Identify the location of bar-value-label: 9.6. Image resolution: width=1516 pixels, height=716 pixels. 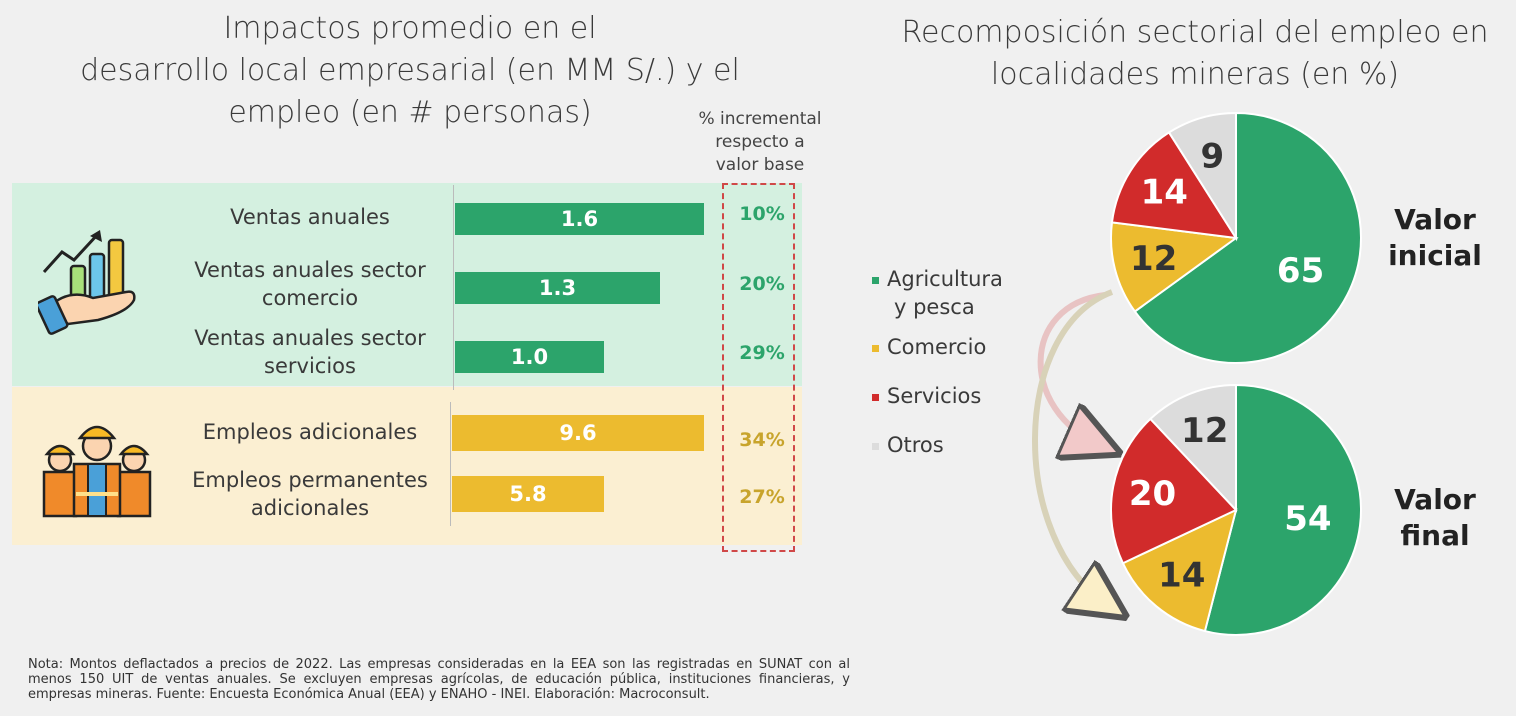
(578, 433).